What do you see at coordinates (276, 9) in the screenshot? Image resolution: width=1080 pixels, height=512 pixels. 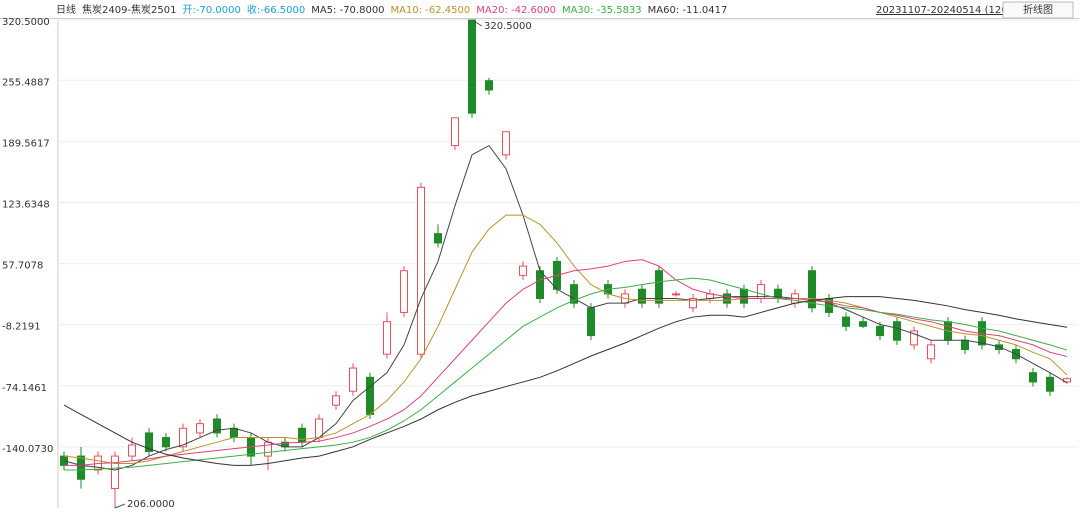 I see `header-item: 收:-66.5000` at bounding box center [276, 9].